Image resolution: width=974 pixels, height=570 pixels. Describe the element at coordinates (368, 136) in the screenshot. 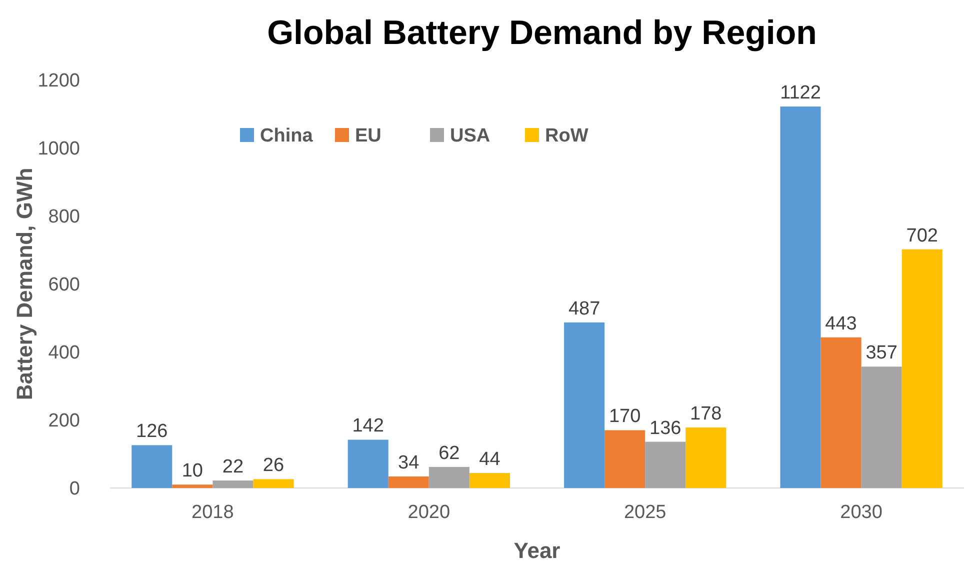

I see `legend-label: EU` at that location.